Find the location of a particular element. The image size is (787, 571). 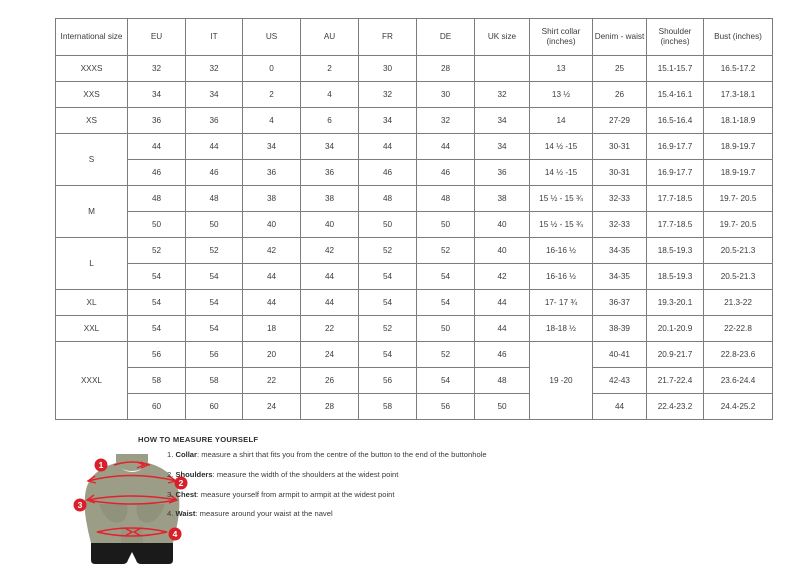

badge-3-circle is located at coordinates (80, 505).